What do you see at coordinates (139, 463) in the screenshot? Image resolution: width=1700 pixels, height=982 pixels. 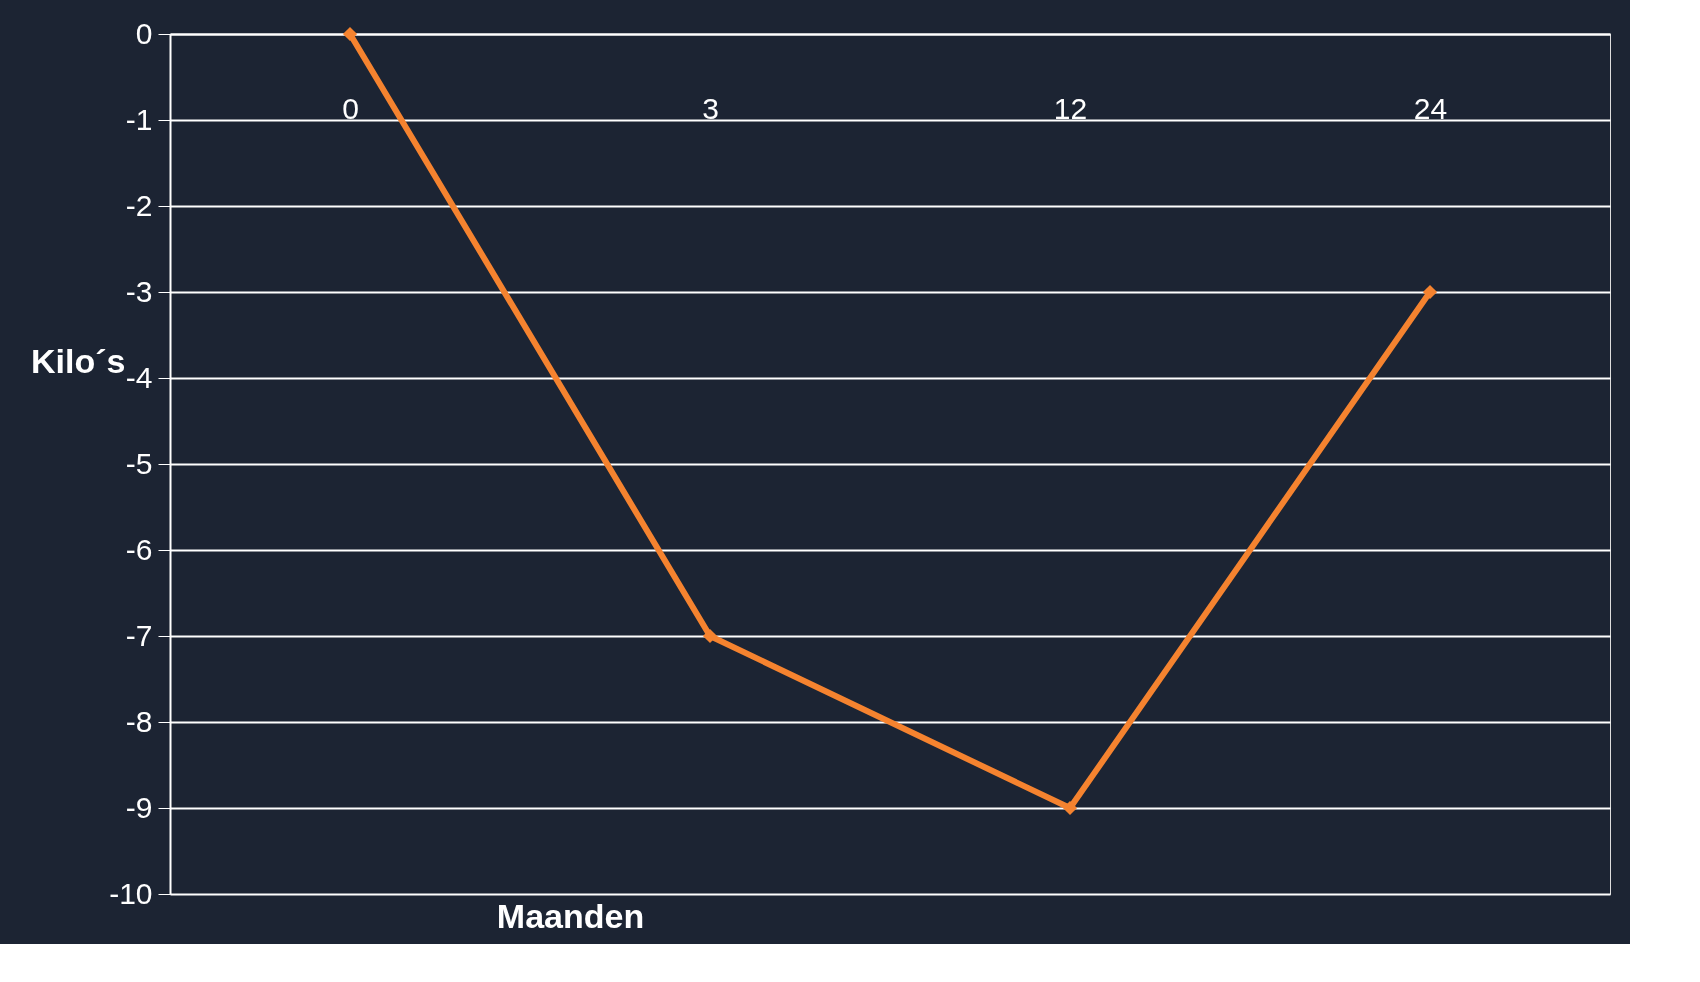 I see `y-tick-label: -5` at bounding box center [139, 463].